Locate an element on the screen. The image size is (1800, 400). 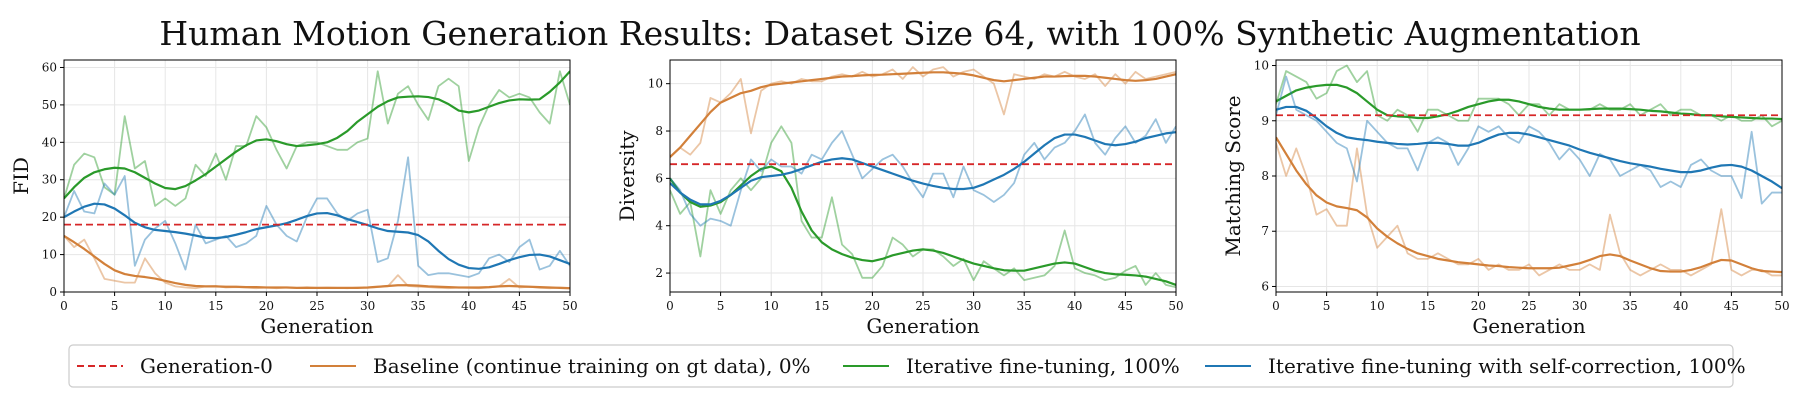
series-line-baseline-raw is located at coordinates (1529, 209).